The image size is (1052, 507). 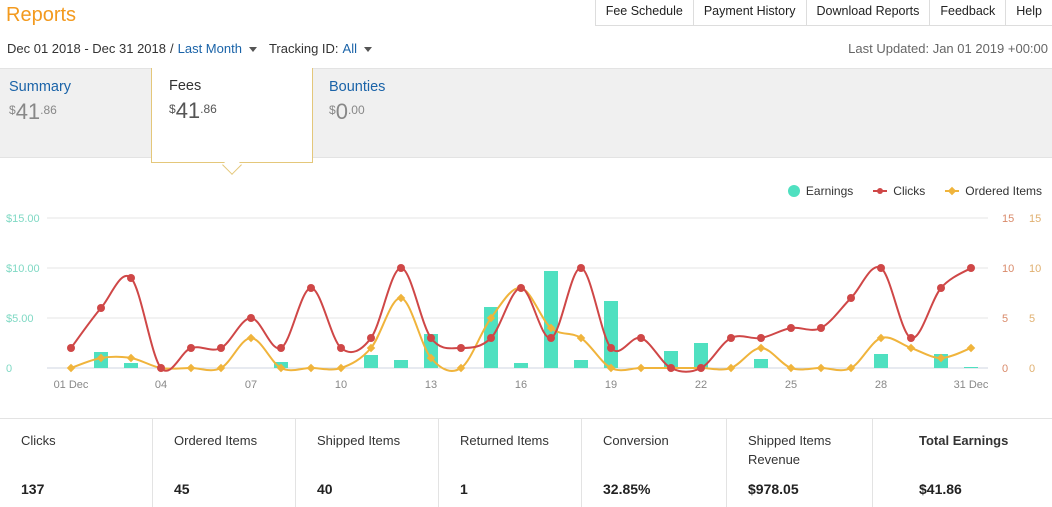 I want to click on legend-ordered-items-label: Ordered Items, so click(x=1003, y=191).